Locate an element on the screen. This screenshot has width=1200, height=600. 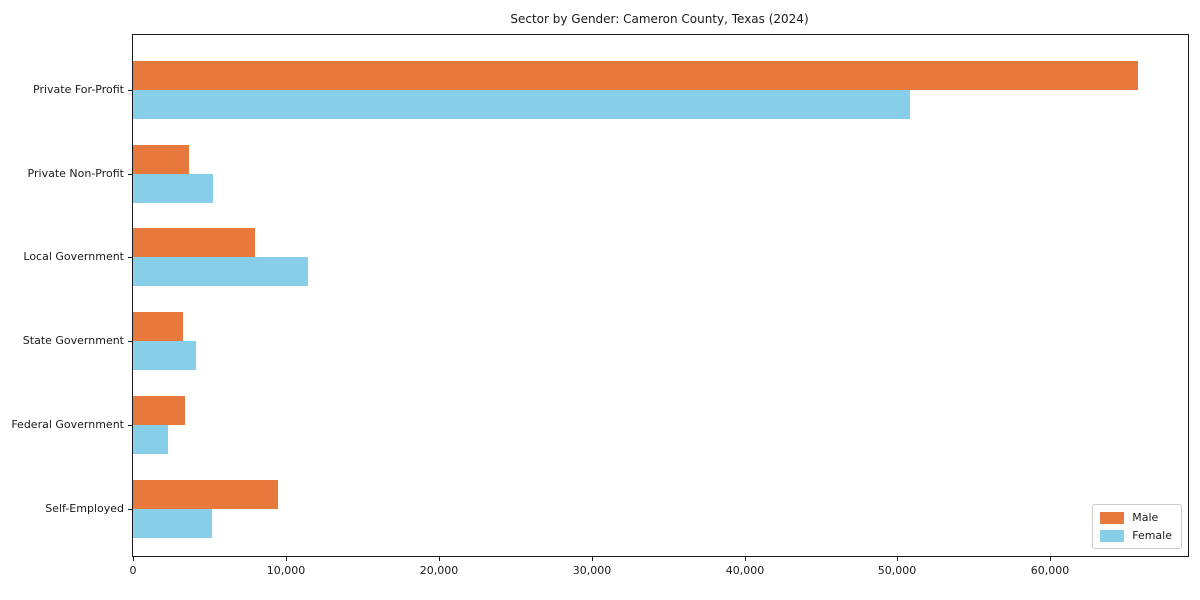
bar-male-federal-government is located at coordinates (159, 410).